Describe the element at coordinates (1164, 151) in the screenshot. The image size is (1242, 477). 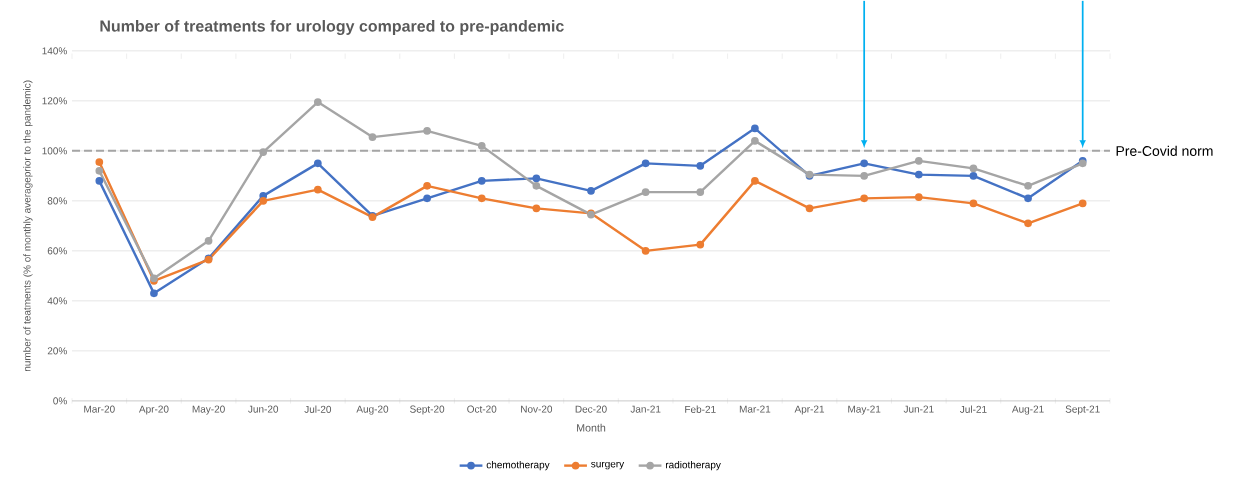
I see `ref-line-label: Pre-Covid norm` at that location.